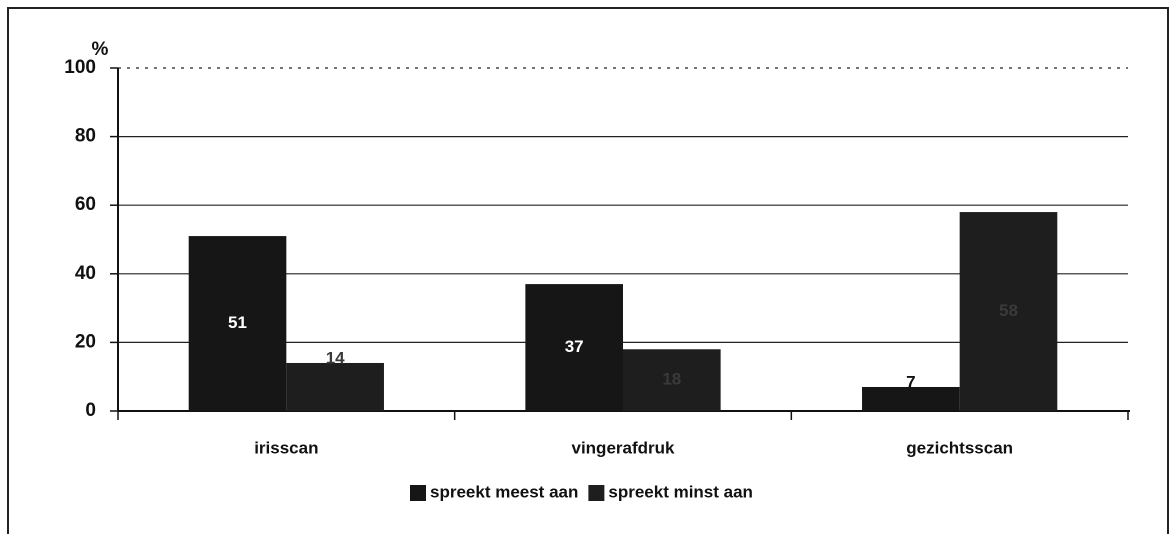  I want to click on y-tick-label: 20, so click(85, 341).